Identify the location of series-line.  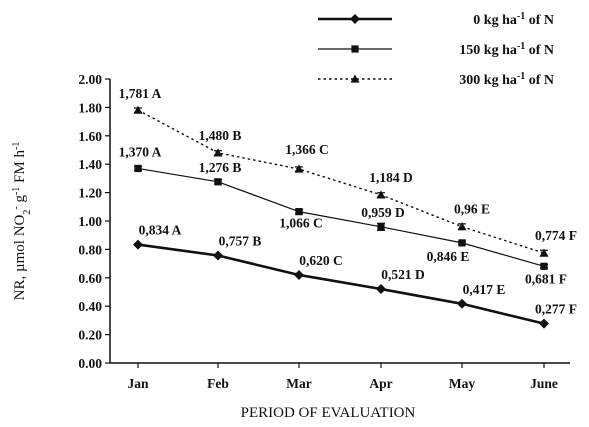
(341, 284).